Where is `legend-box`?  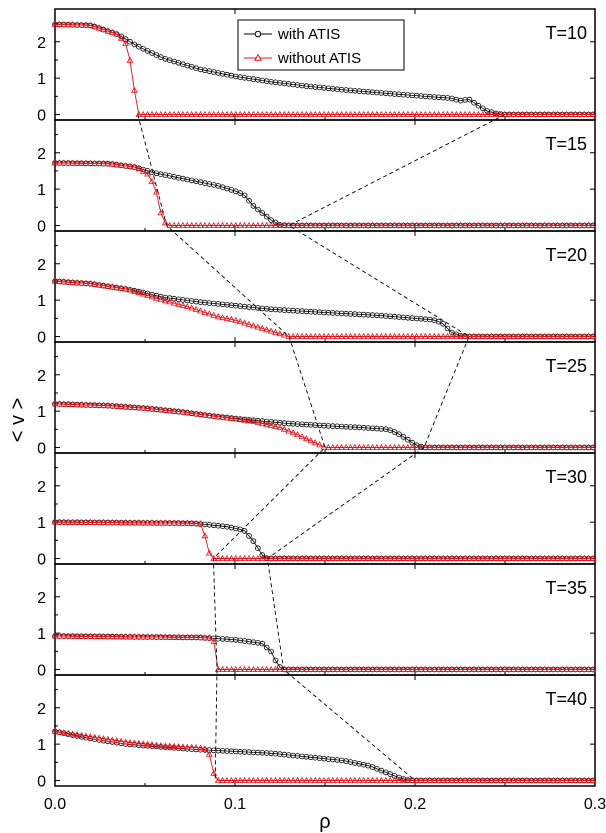
legend-box is located at coordinates (321, 45).